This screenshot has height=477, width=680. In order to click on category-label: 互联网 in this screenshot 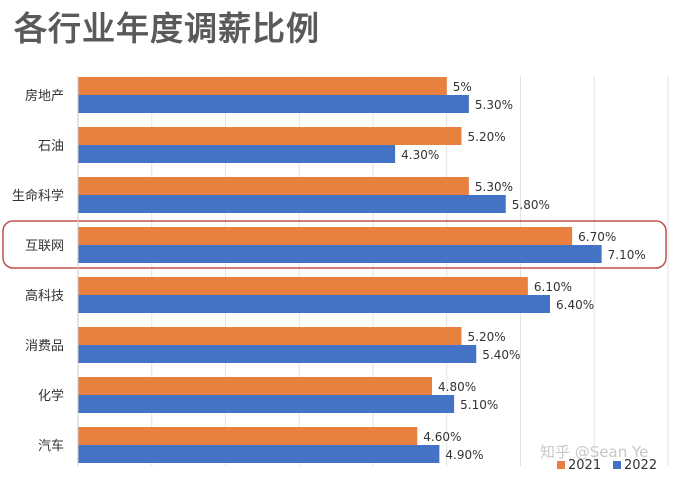, I will do `click(44, 246)`.